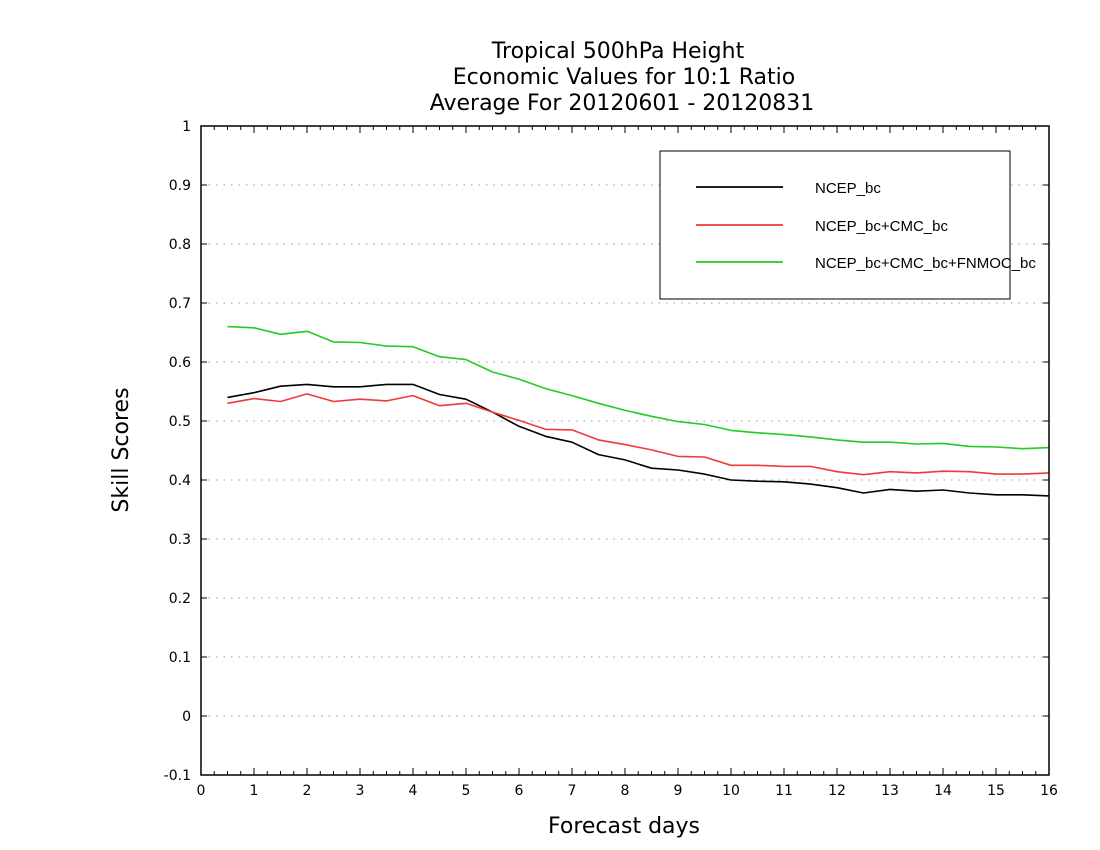  Describe the element at coordinates (180, 658) in the screenshot. I see `y-tick-label: 0.1` at that location.